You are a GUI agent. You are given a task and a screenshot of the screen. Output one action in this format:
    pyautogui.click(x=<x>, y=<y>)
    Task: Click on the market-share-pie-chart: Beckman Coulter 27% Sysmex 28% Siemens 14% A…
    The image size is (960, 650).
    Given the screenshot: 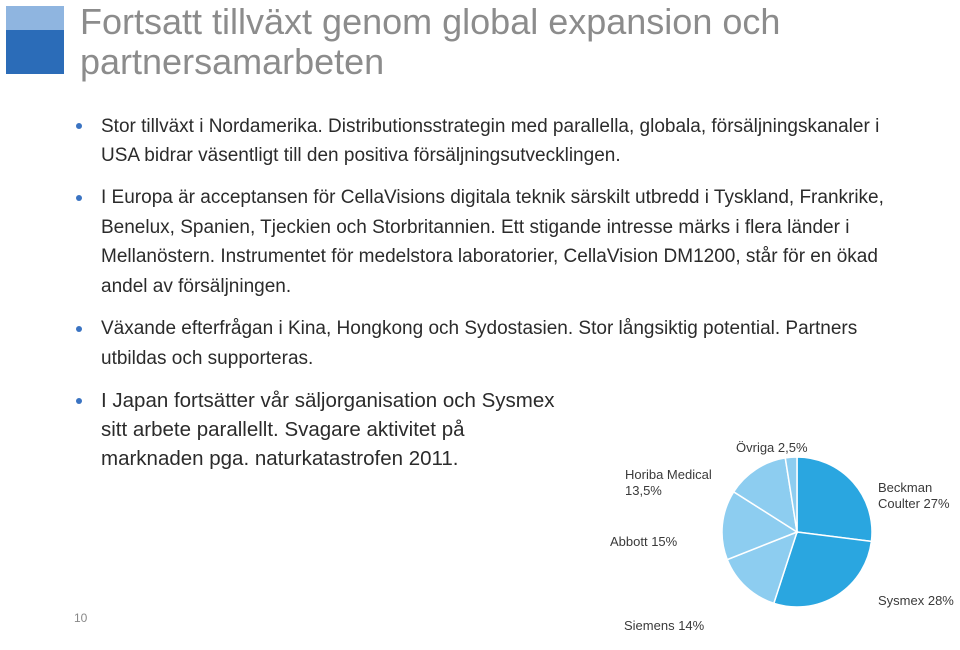 What is the action you would take?
    pyautogui.click(x=760, y=535)
    